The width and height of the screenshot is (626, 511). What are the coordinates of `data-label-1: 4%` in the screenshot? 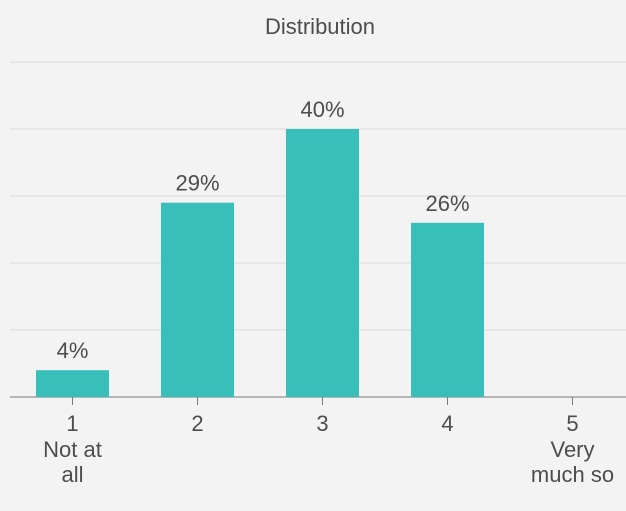 It's located at (73, 350).